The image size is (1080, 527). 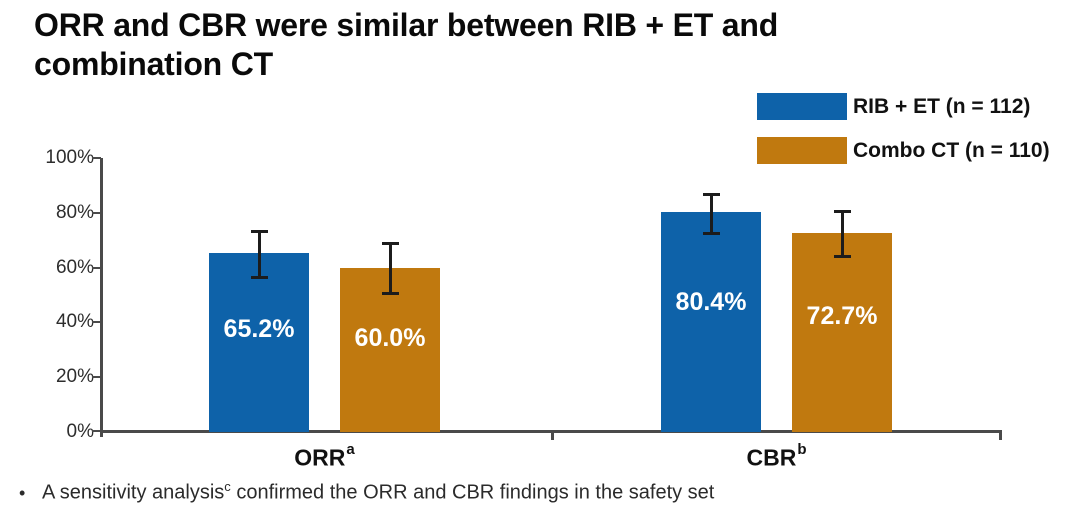 What do you see at coordinates (771, 457) in the screenshot?
I see `category-label-cbr-text: CBR` at bounding box center [771, 457].